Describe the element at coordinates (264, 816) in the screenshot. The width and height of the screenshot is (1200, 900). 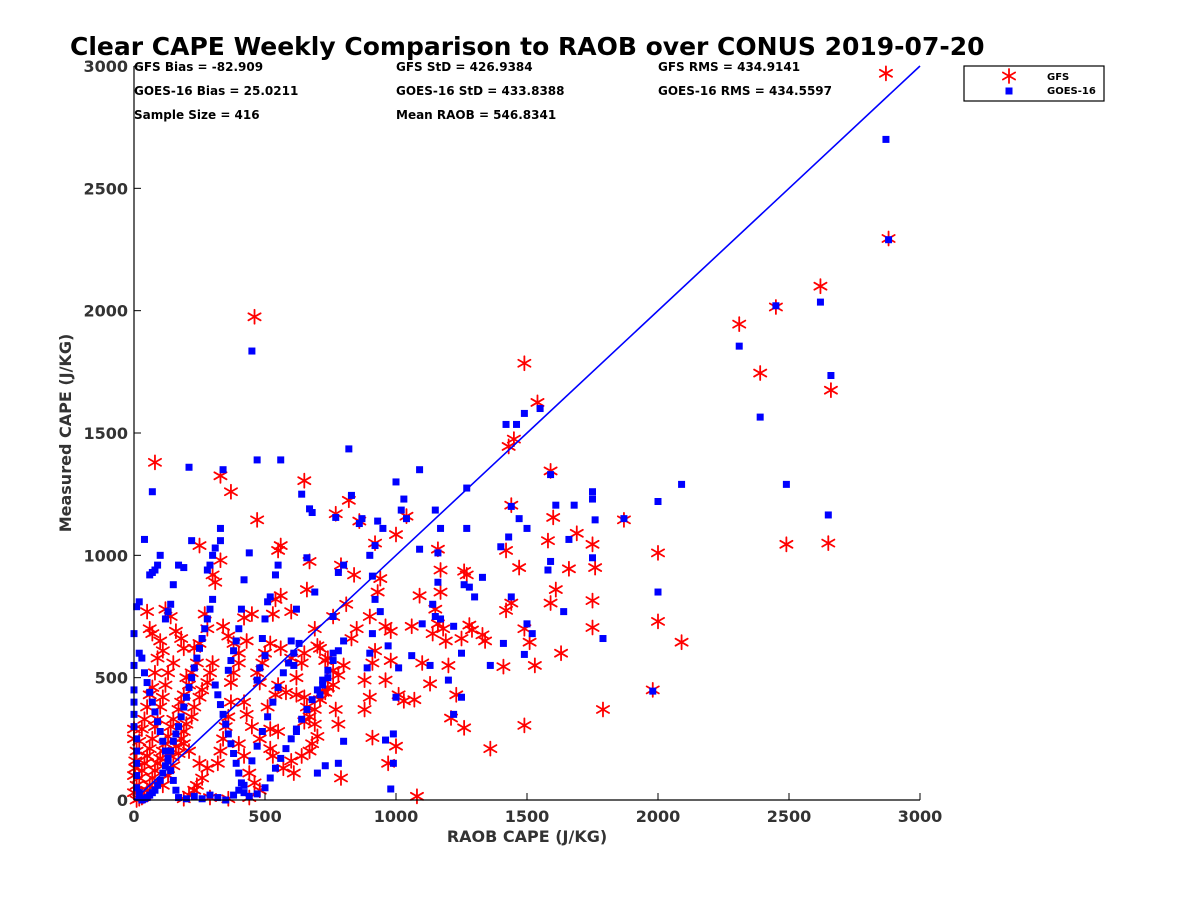
I see `x-tick-label: 500` at that location.